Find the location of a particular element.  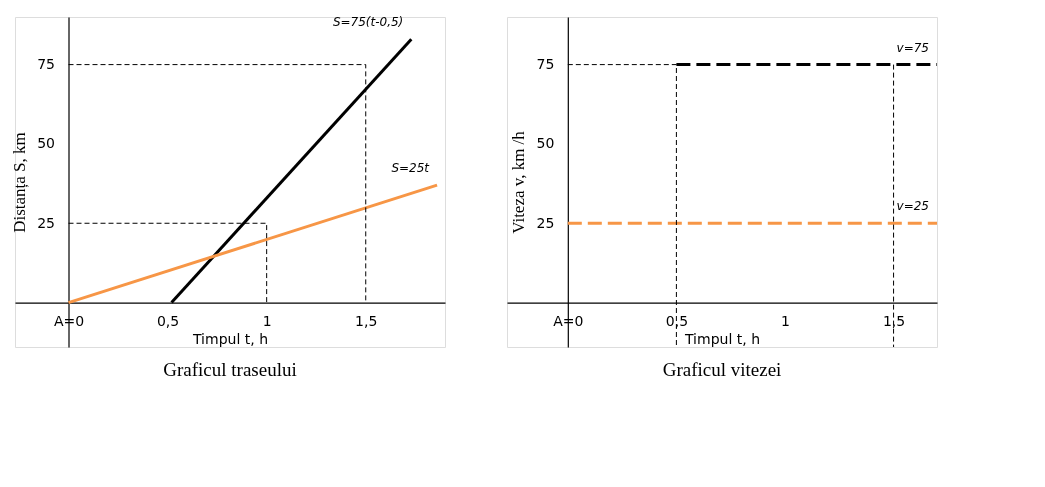

text: Graficul traseului is located at coordinates (230, 369).